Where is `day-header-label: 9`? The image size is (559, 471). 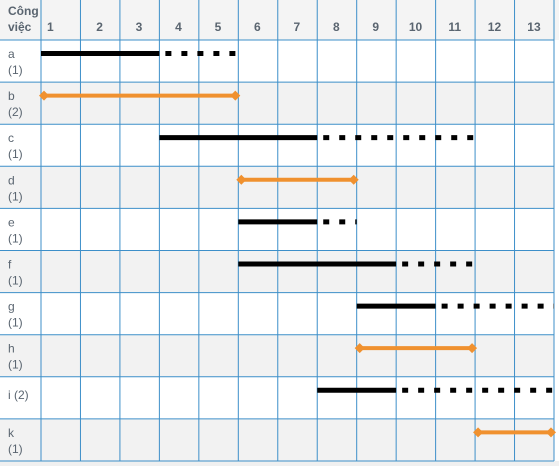
day-header-label: 9 is located at coordinates (375, 27).